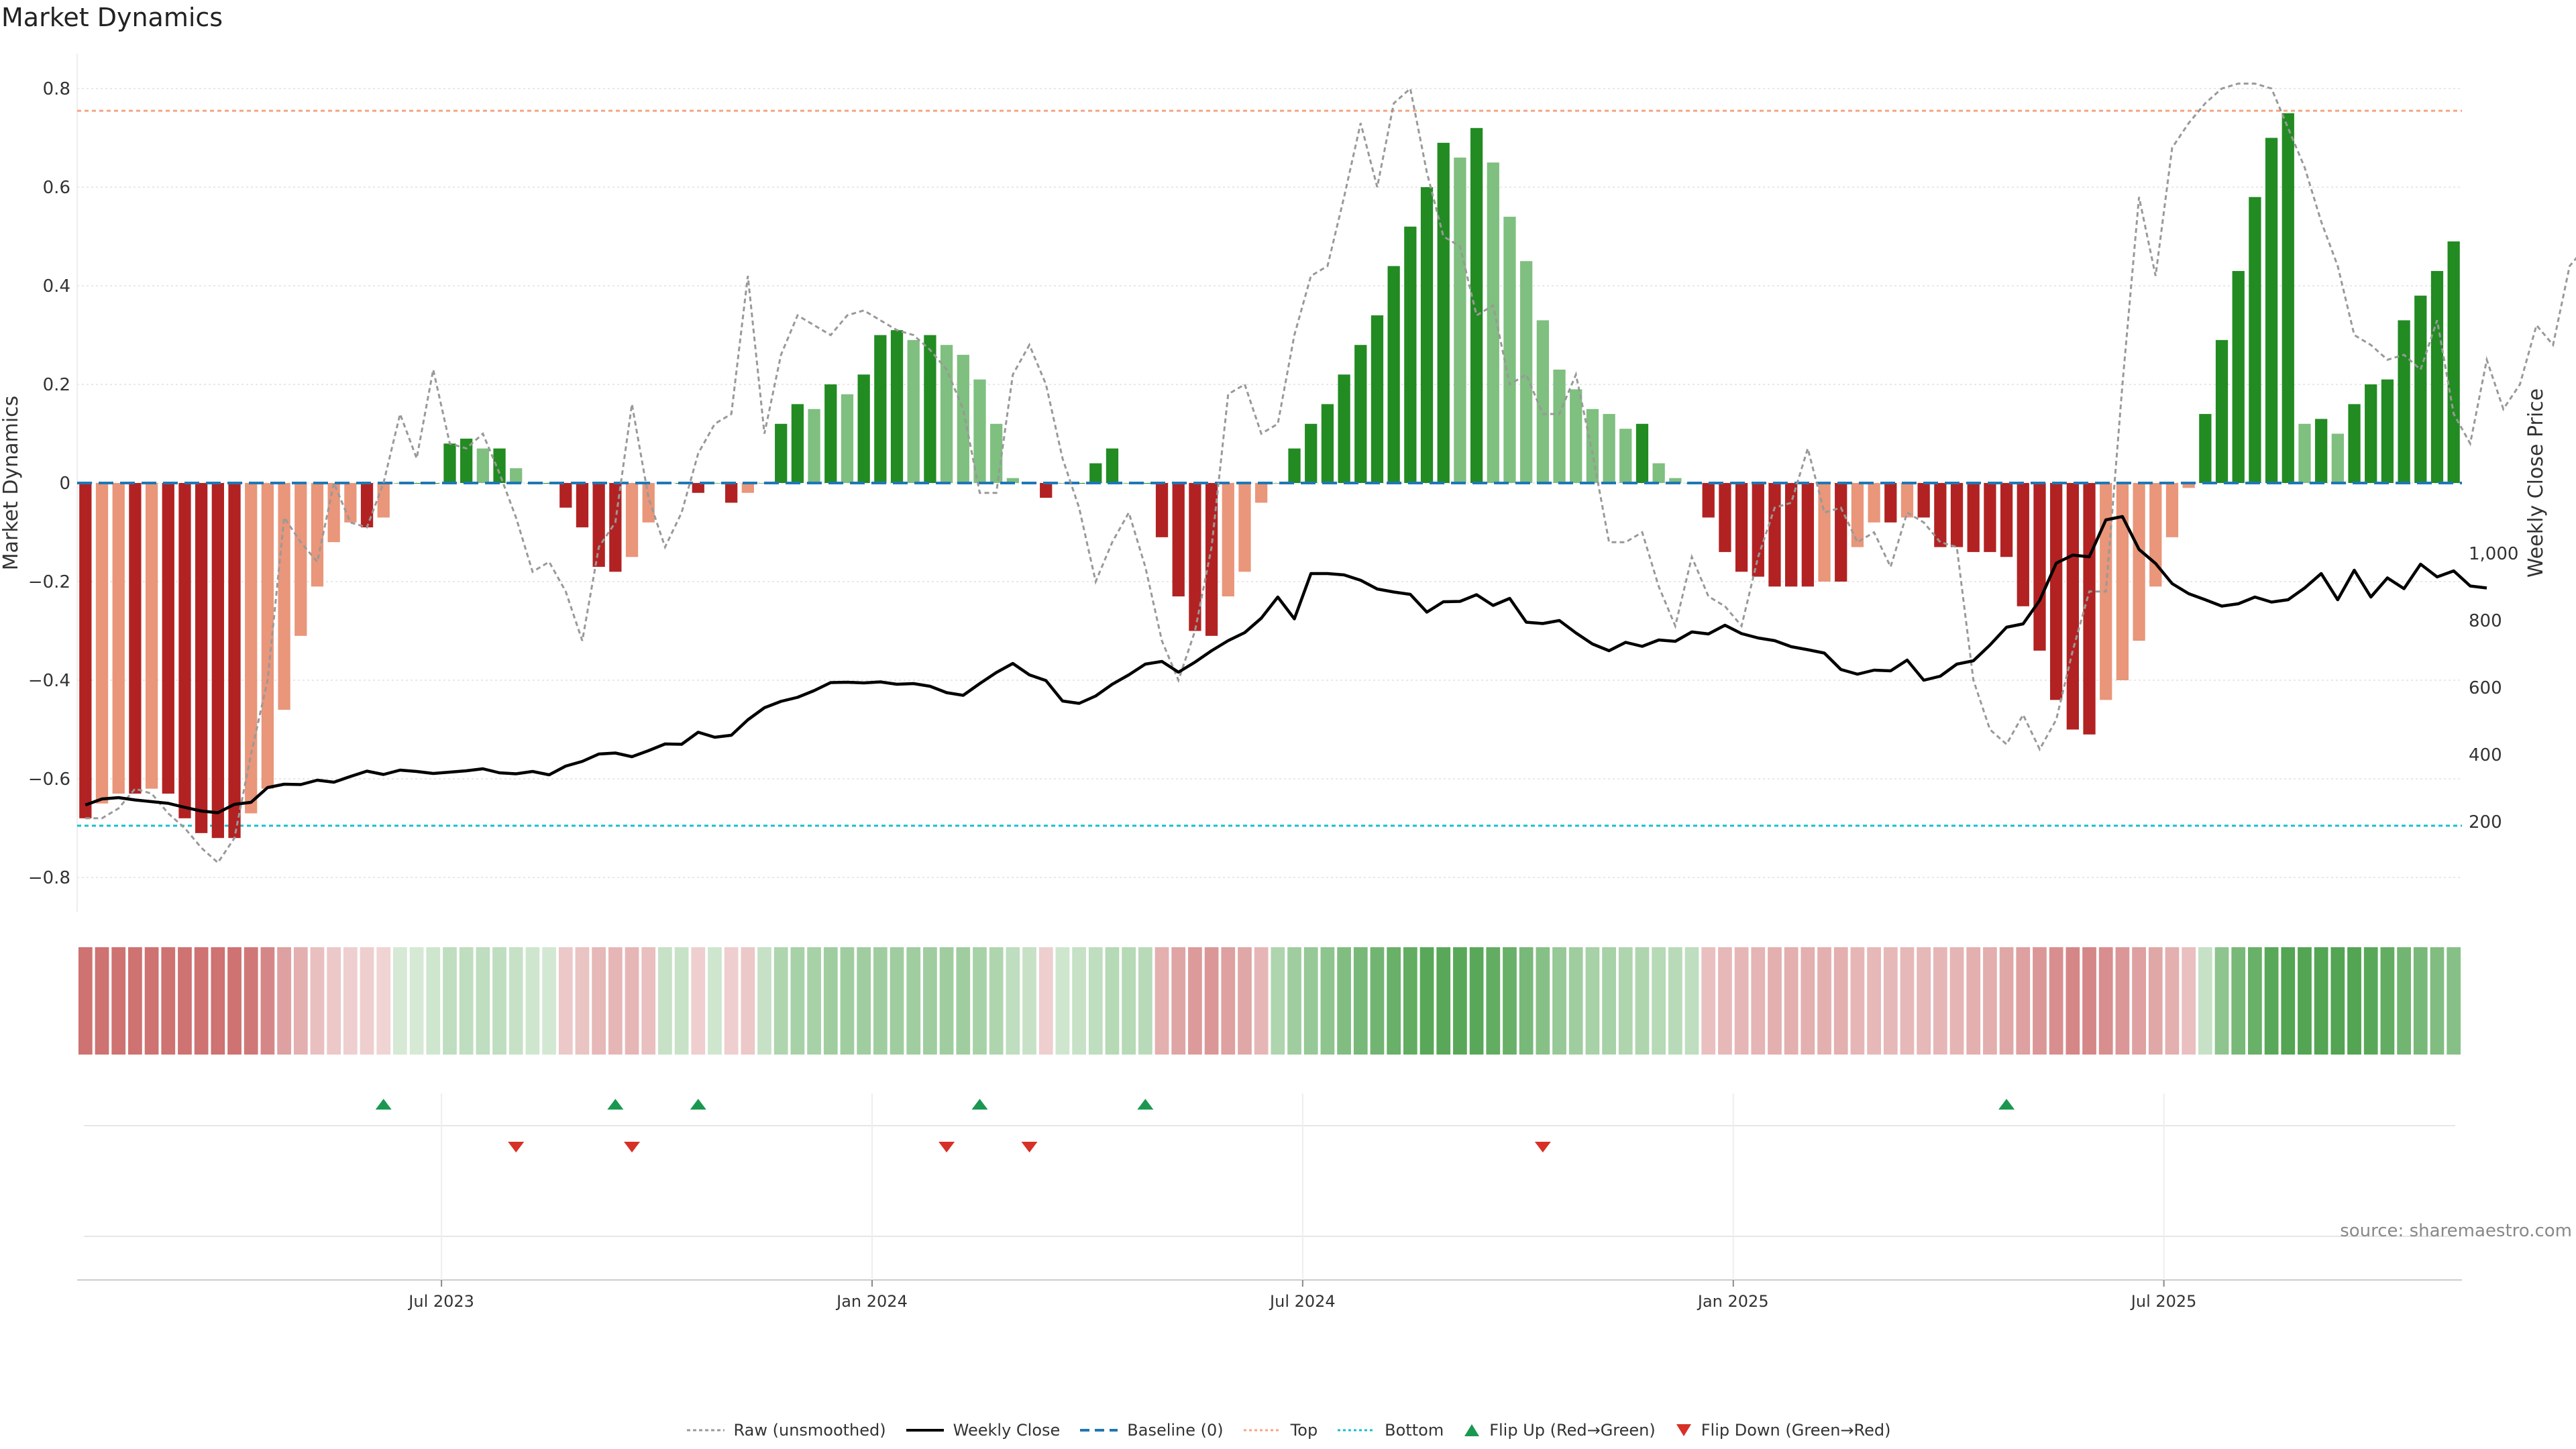 This screenshot has height=1449, width=2576. Describe the element at coordinates (56, 385) in the screenshot. I see `y-tick-label: 0.2` at that location.